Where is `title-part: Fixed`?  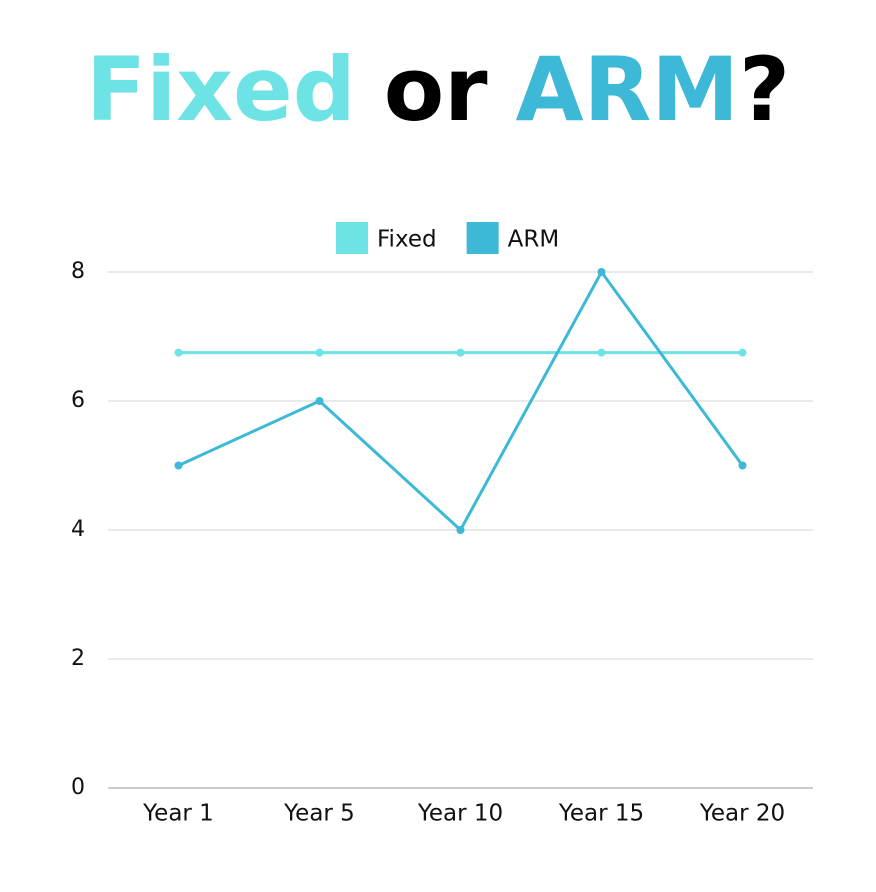 title-part: Fixed is located at coordinates (221, 89).